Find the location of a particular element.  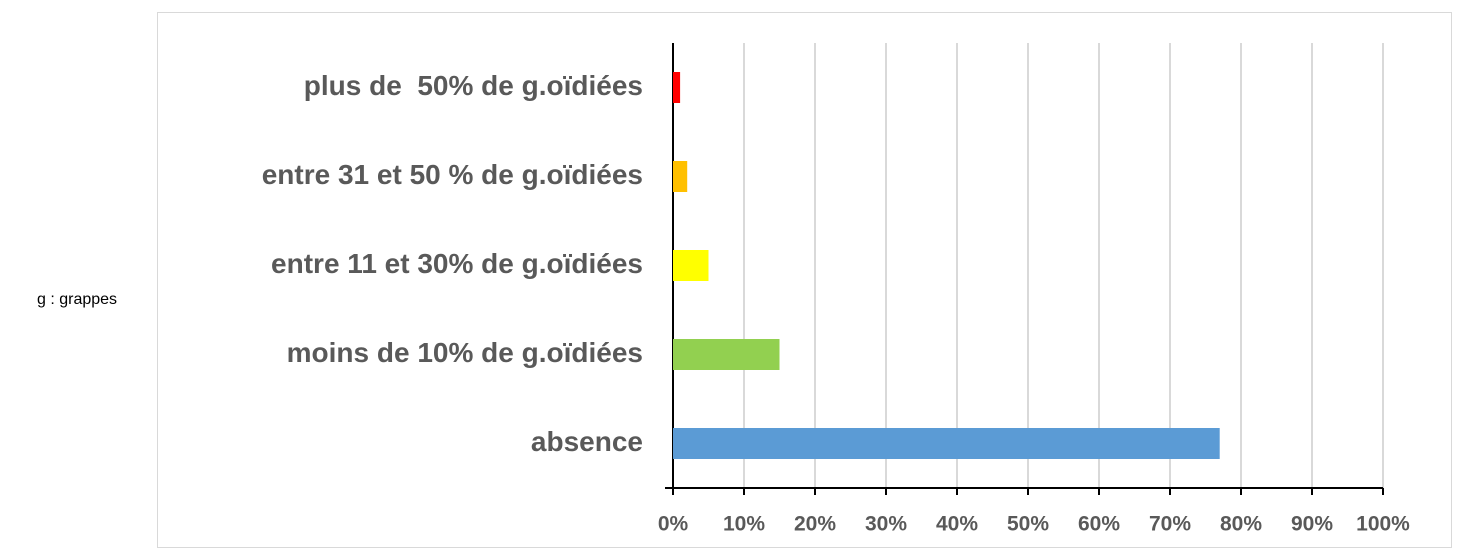

x-tick-label: 70% is located at coordinates (1170, 524).